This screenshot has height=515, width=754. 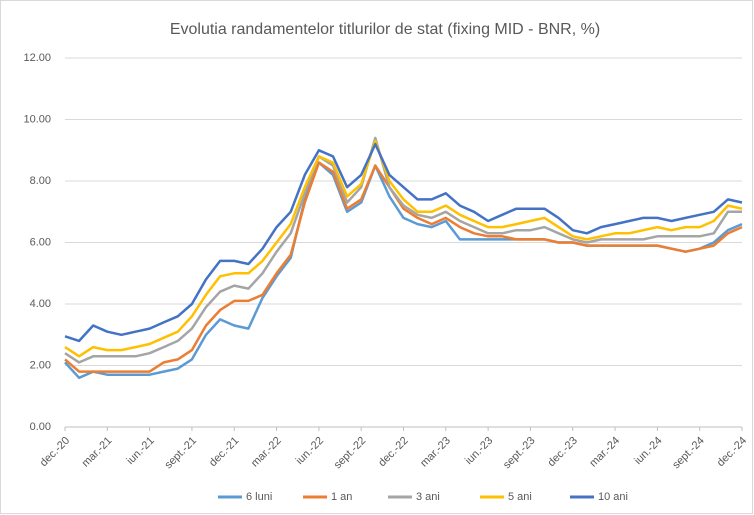 What do you see at coordinates (40, 304) in the screenshot?
I see `y-tick-label: 4.00` at bounding box center [40, 304].